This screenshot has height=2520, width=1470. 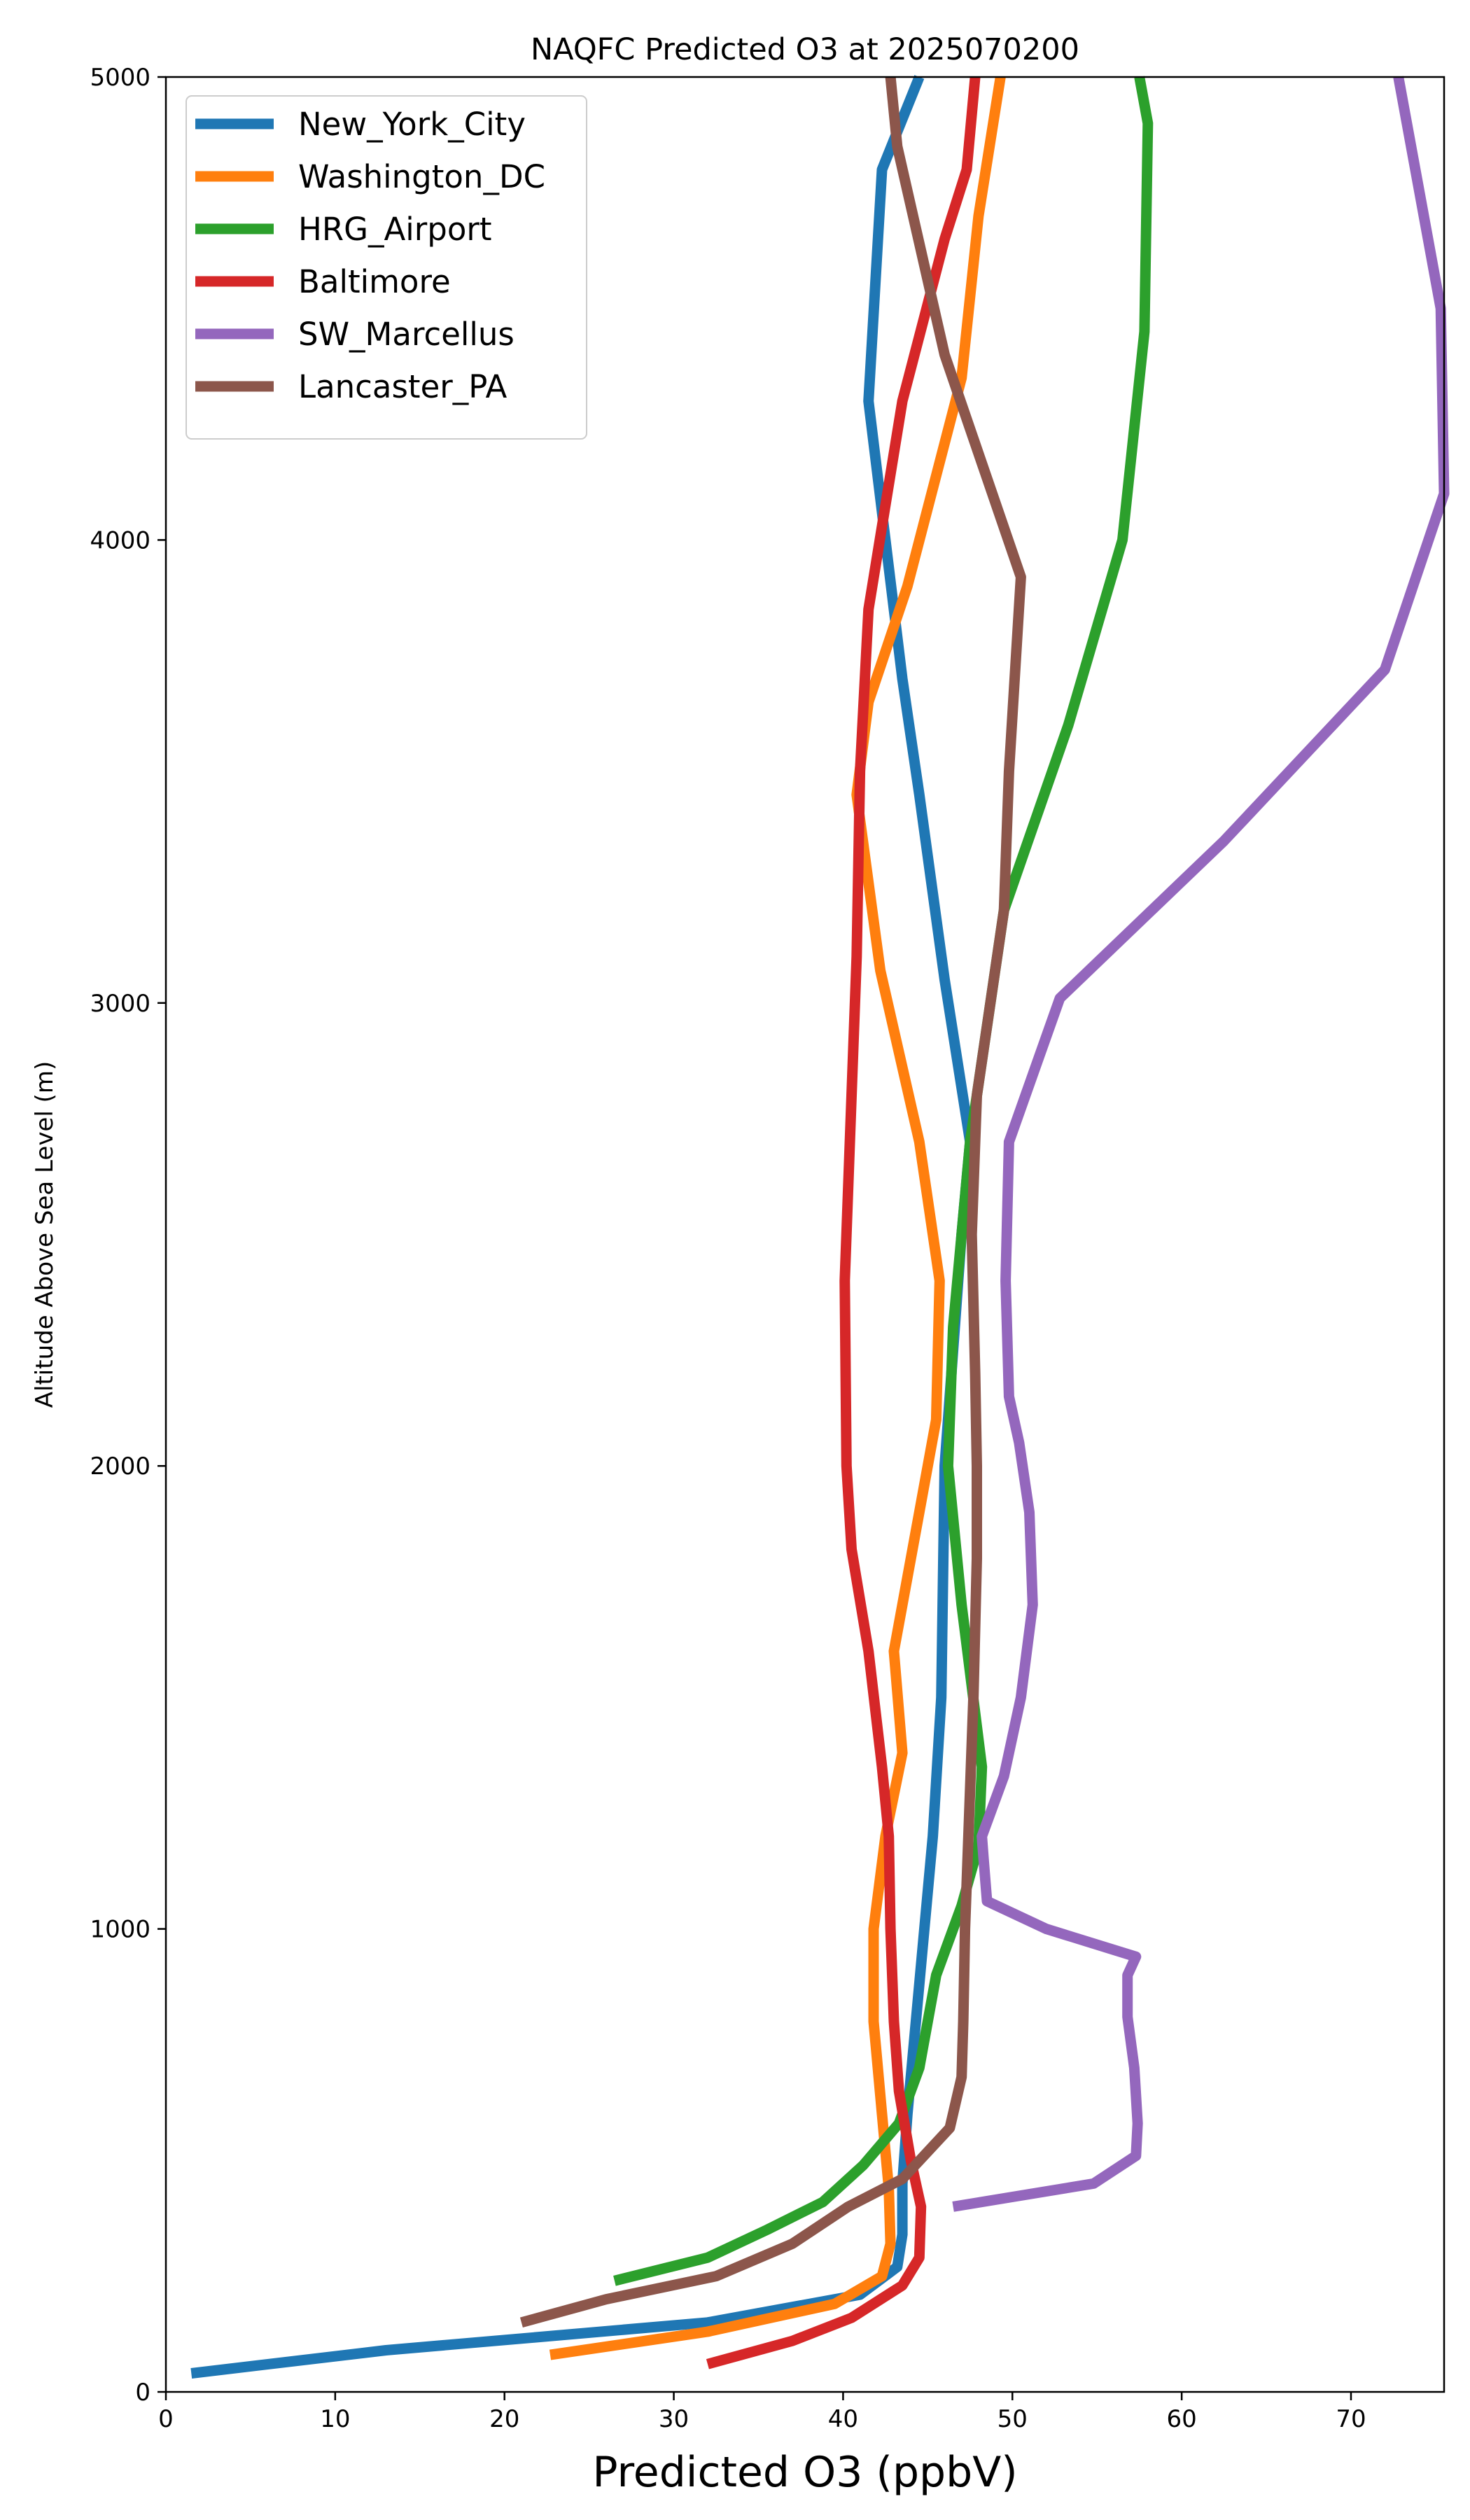 What do you see at coordinates (805, 49) in the screenshot?
I see `chart-title: NAQFC Predicted O3 at 2025070200` at bounding box center [805, 49].